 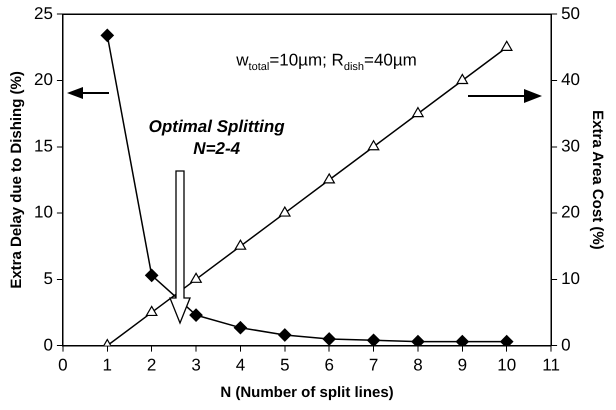 What do you see at coordinates (196, 364) in the screenshot?
I see `x-tick-label: 3` at bounding box center [196, 364].